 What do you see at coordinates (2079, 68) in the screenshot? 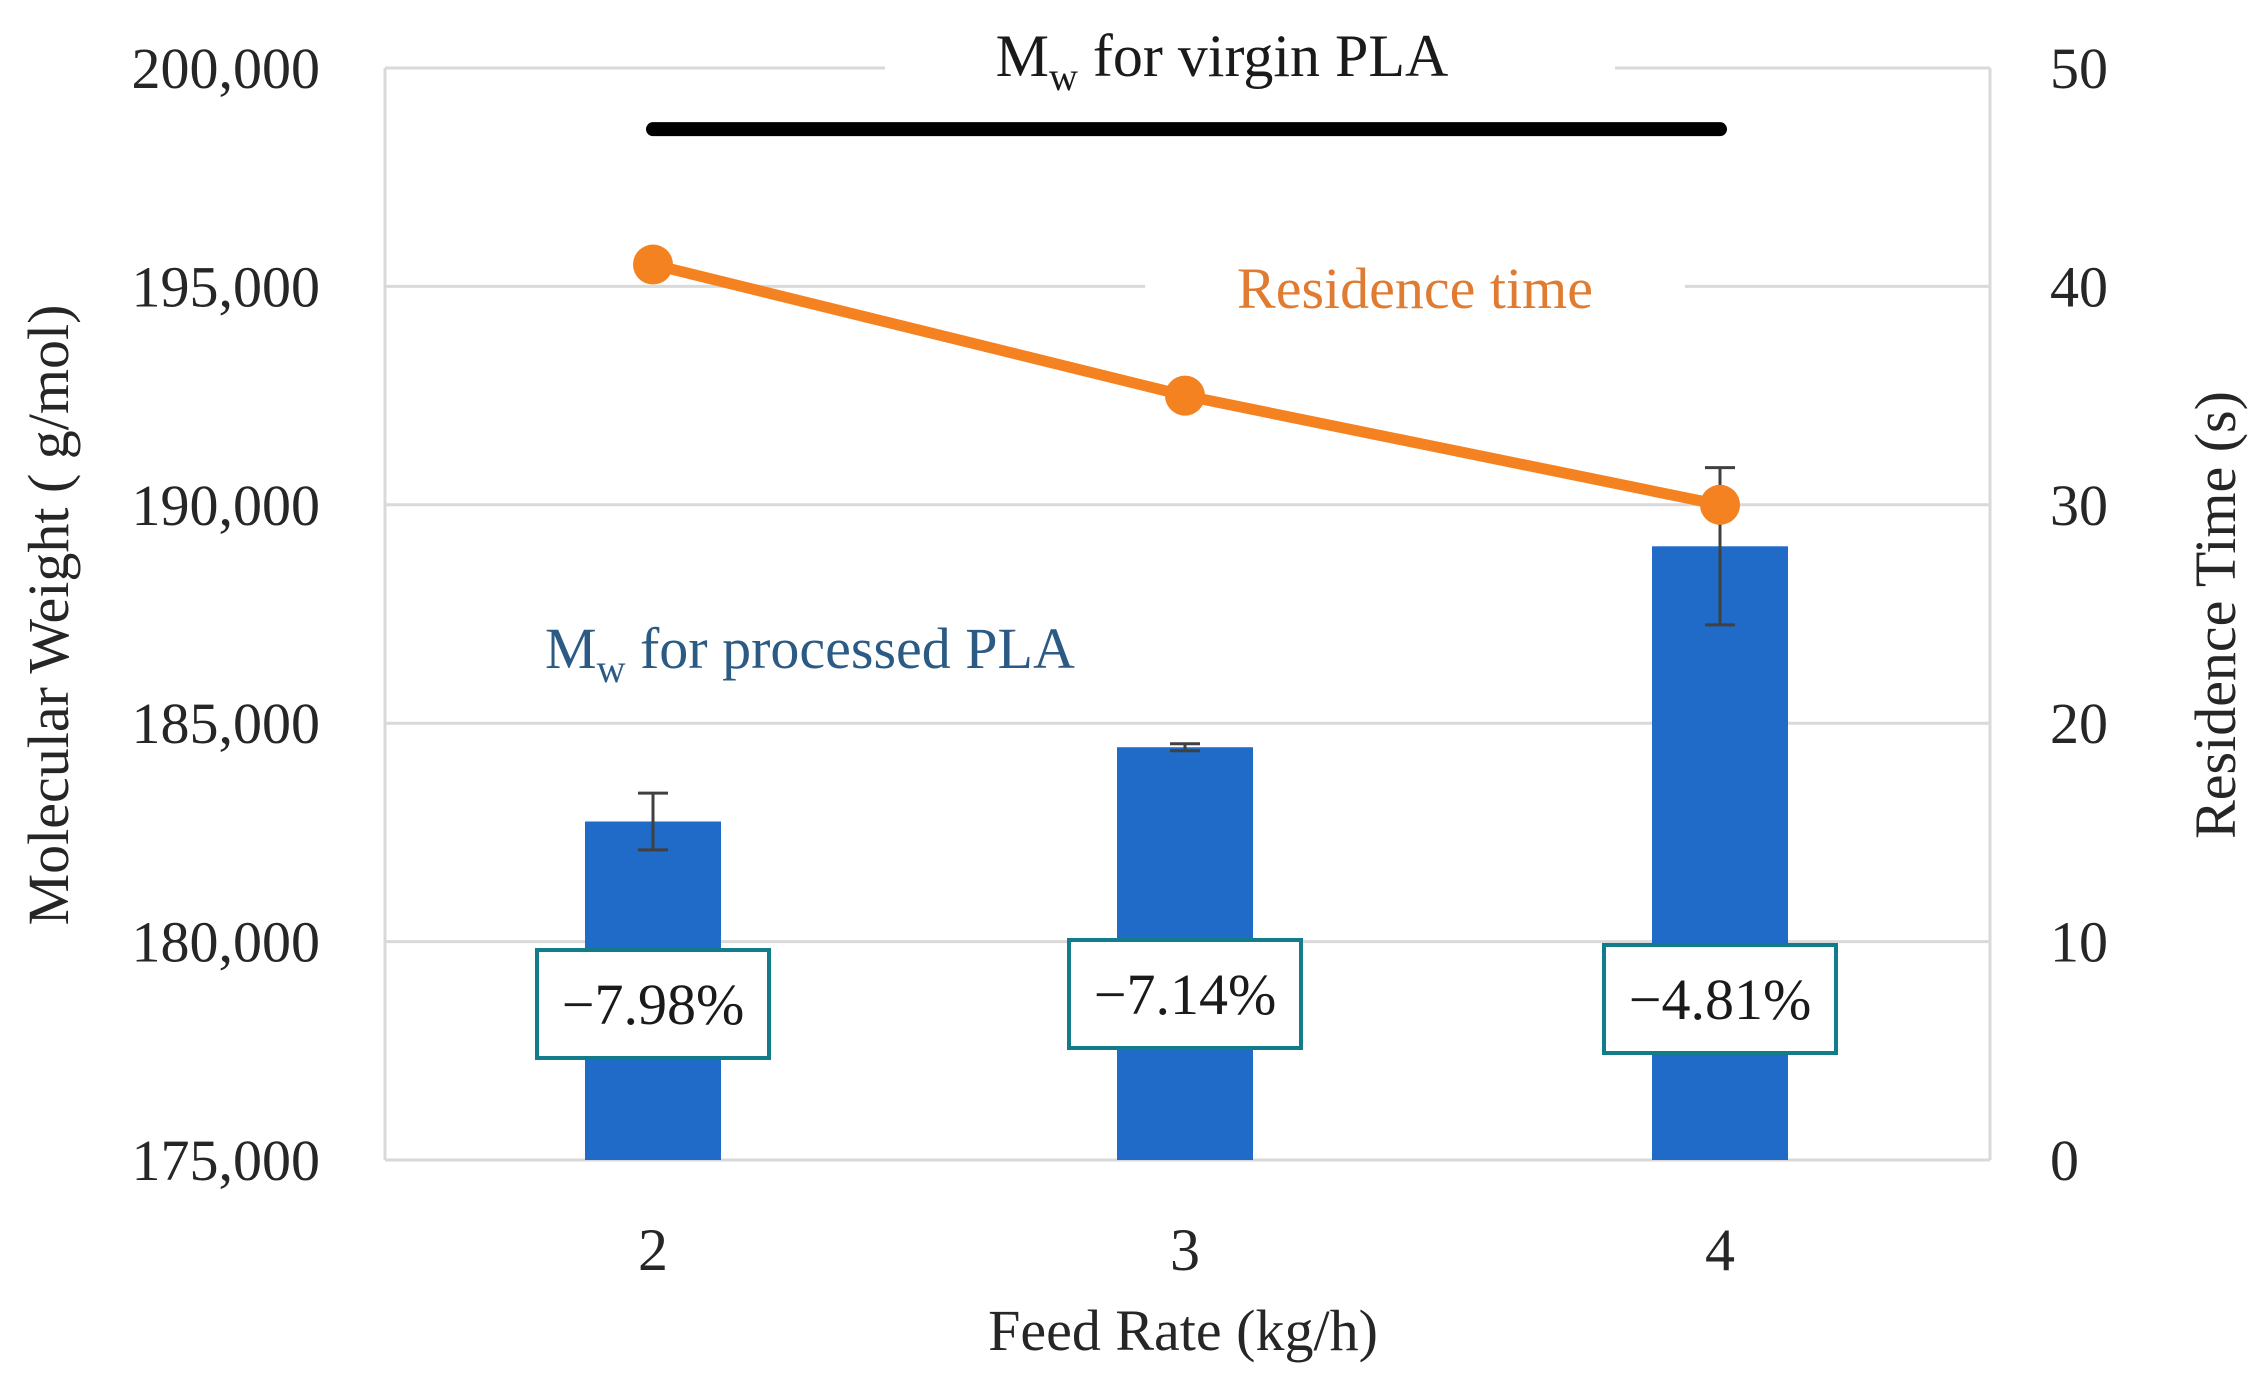
I see `y2-tick-label: 50` at bounding box center [2079, 68].